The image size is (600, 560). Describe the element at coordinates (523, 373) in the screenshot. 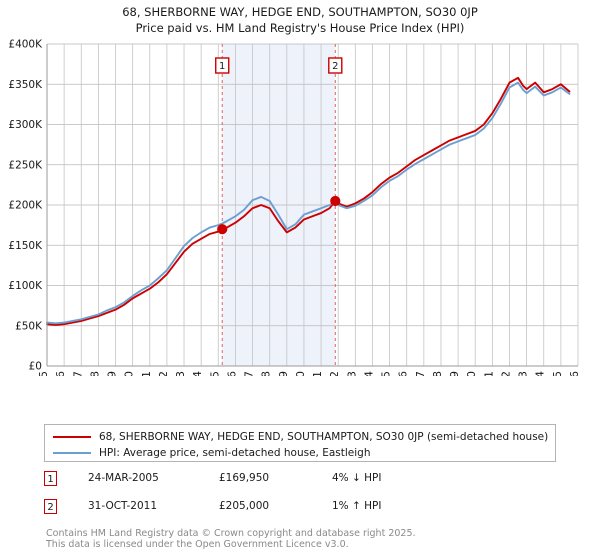

I see `svg-text: 2023` at that location.